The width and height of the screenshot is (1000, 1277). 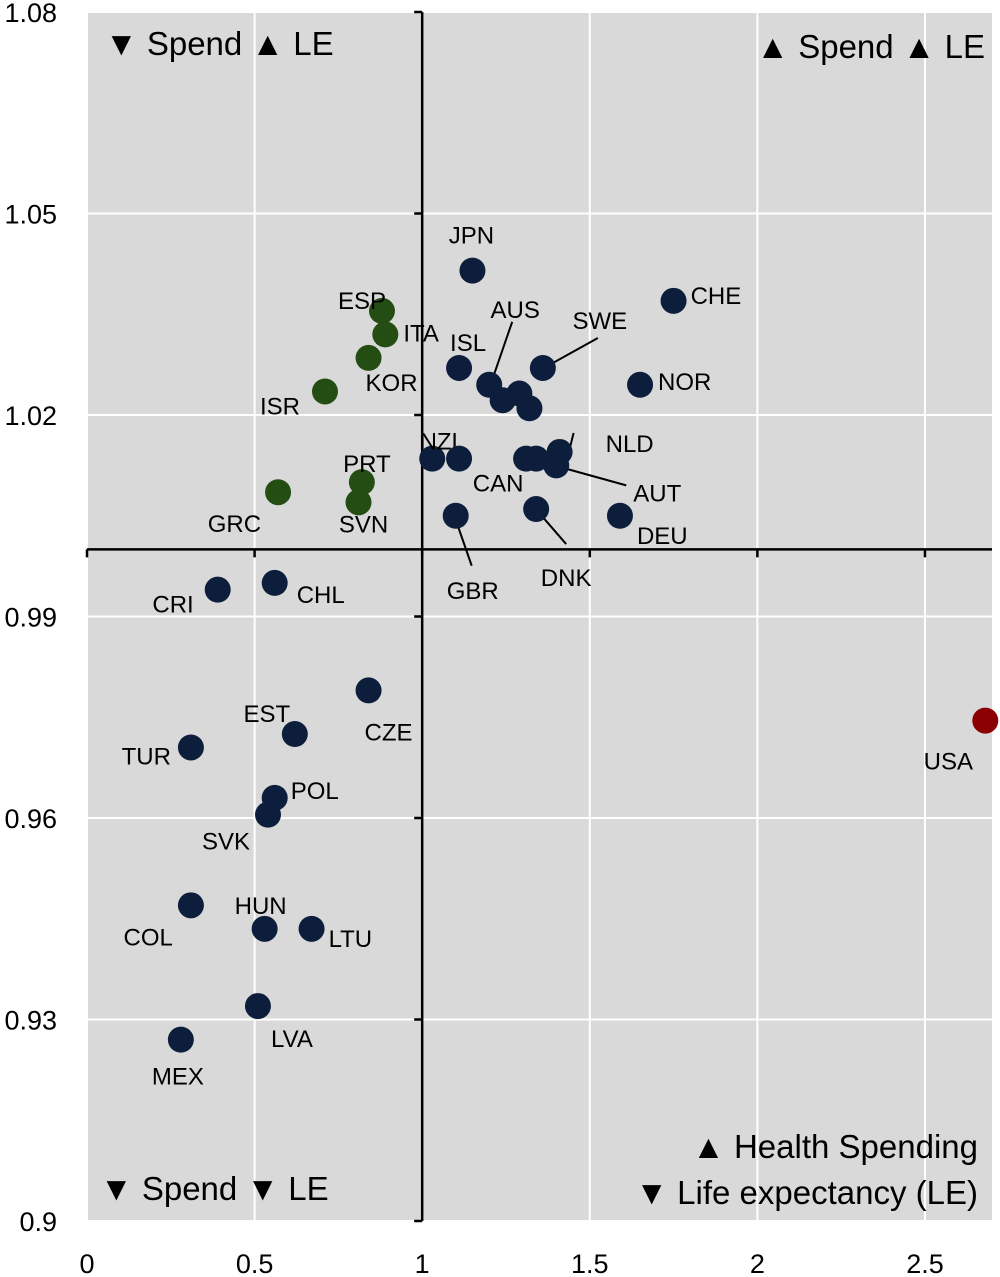 What do you see at coordinates (292, 1039) in the screenshot?
I see `point-label-lva: LVA` at bounding box center [292, 1039].